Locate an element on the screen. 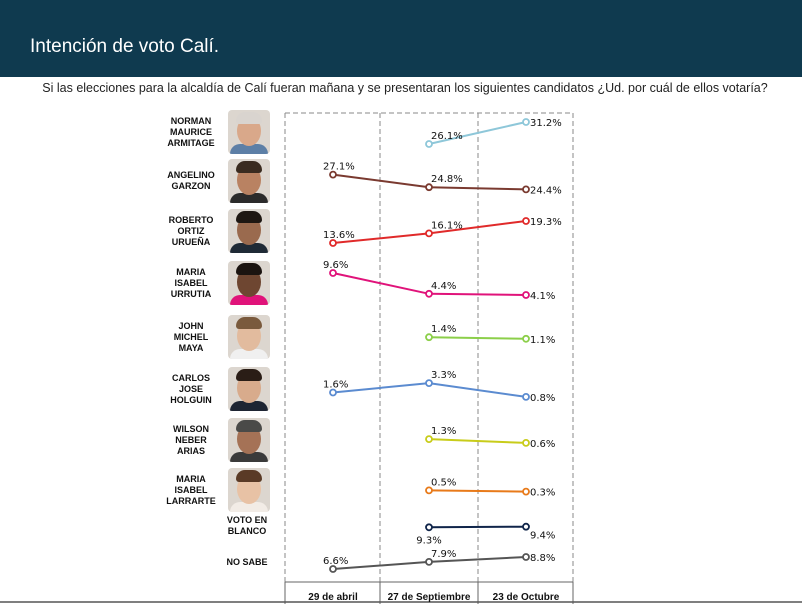  header-bar: Intención de voto Calí. is located at coordinates (401, 38).